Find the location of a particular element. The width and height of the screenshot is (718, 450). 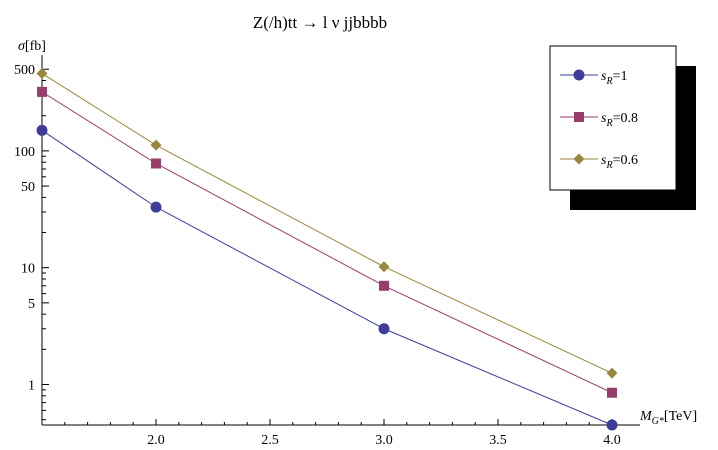

x-tick-label: 4.0 is located at coordinates (612, 440).